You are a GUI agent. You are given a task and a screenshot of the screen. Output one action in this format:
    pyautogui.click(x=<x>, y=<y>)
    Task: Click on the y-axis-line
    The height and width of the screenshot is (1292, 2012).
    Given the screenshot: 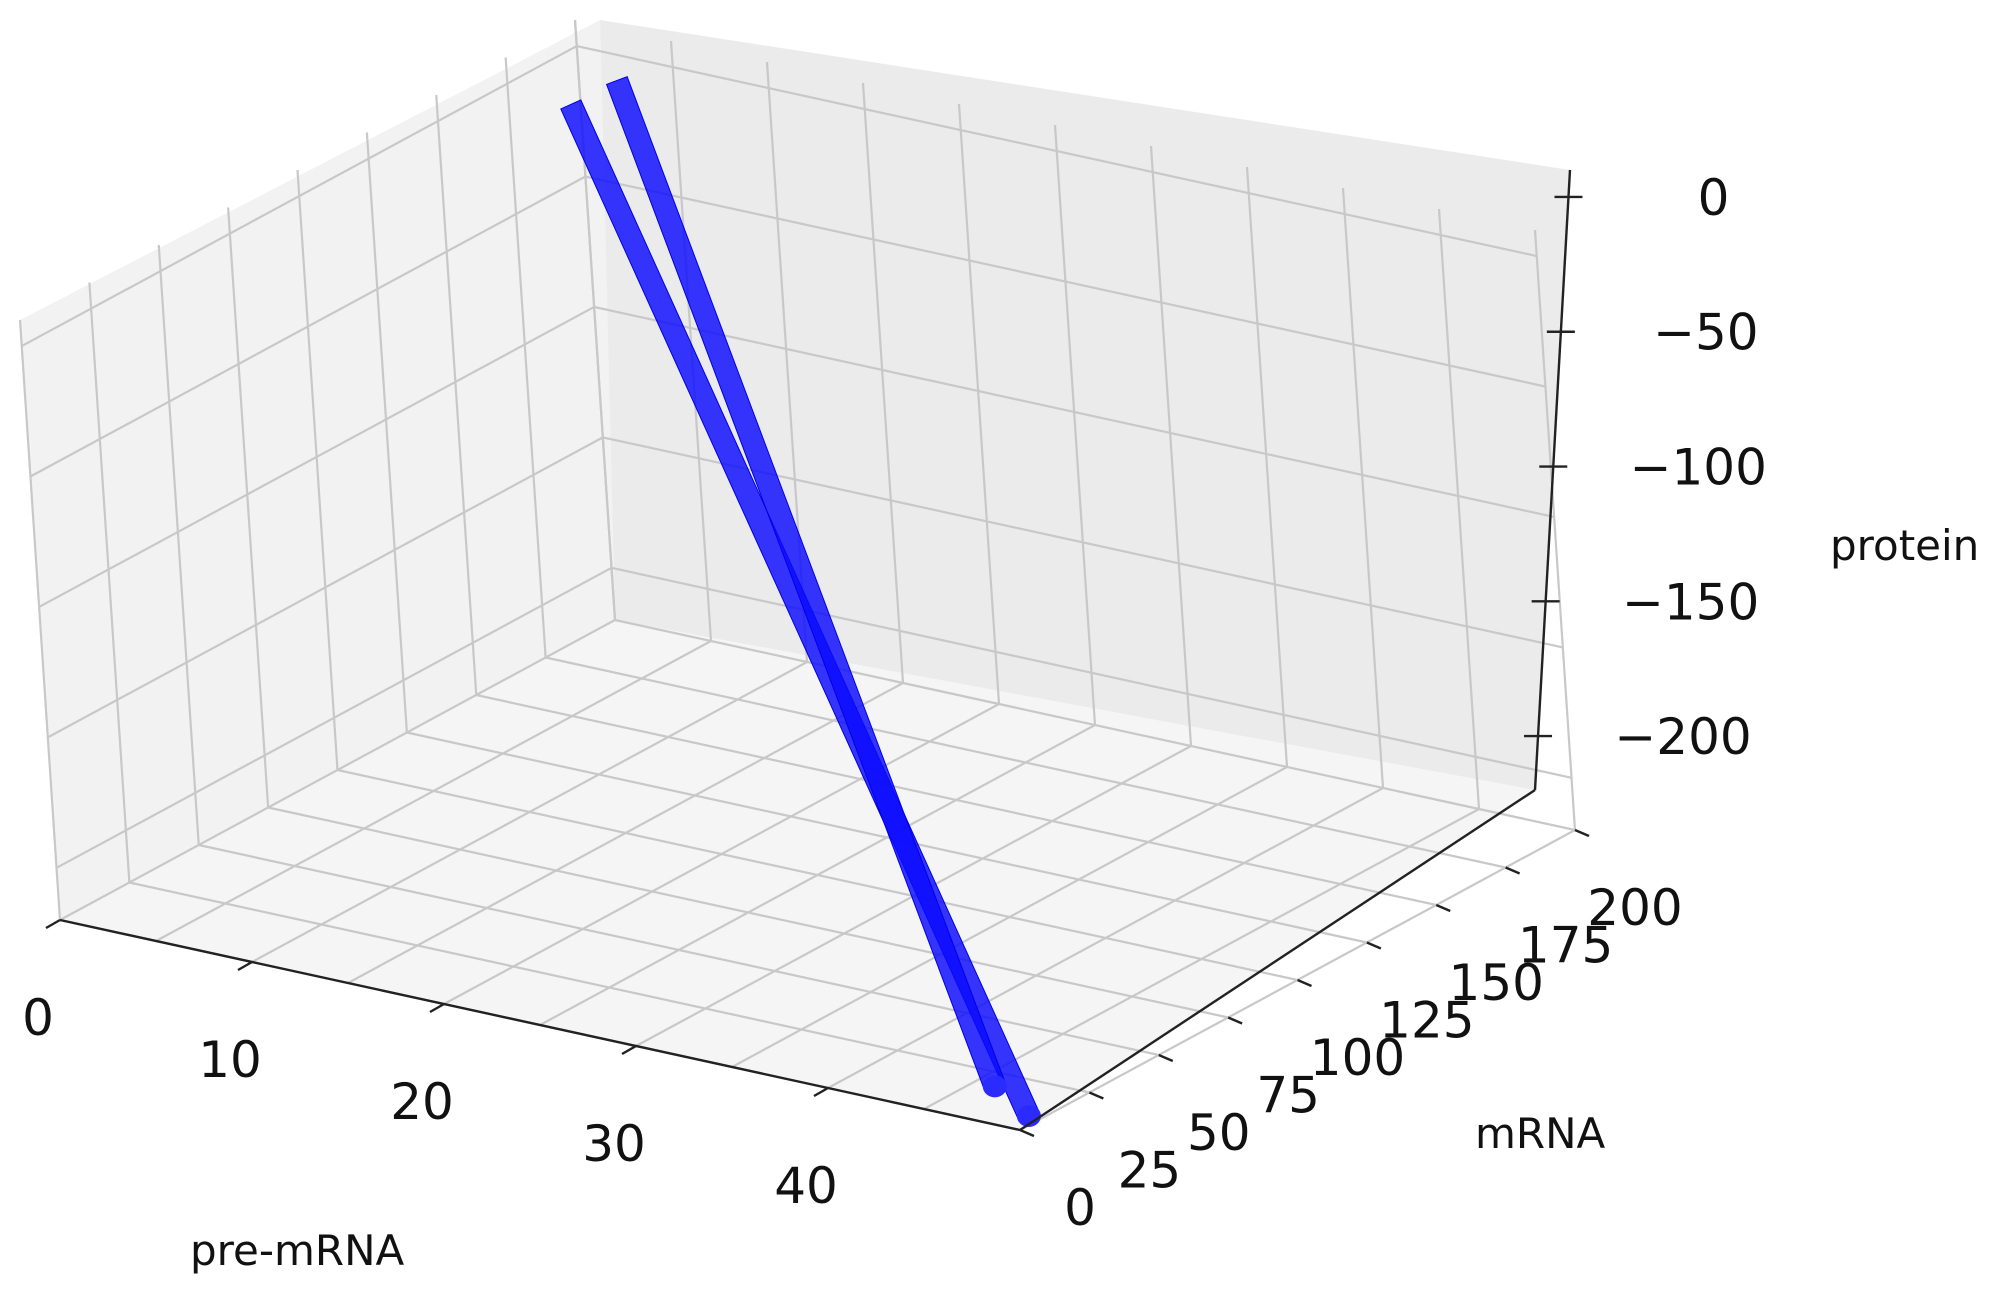 What is the action you would take?
    pyautogui.click(x=1277, y=960)
    